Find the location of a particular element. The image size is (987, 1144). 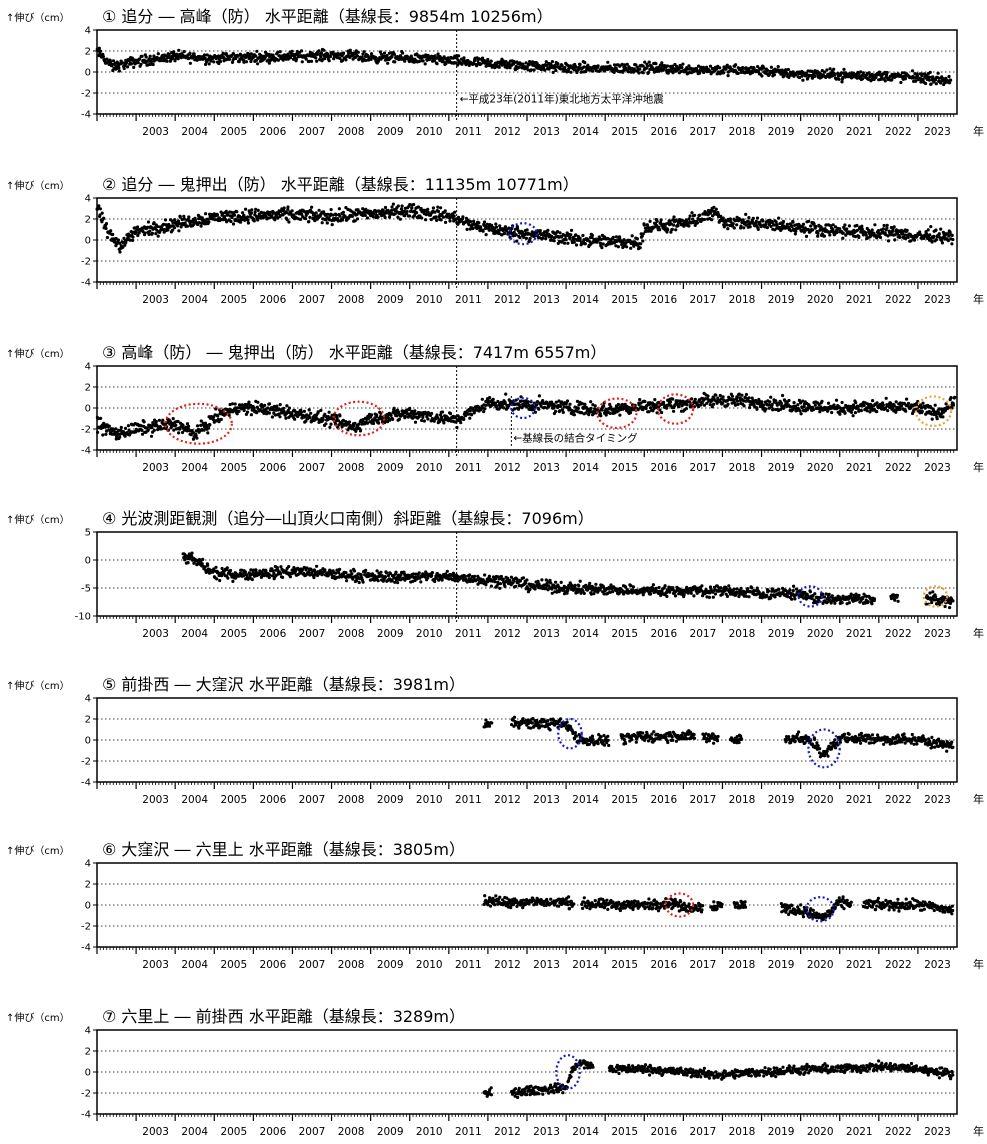

y-axis-label: ↑伸び（cm） is located at coordinates (38, 186).